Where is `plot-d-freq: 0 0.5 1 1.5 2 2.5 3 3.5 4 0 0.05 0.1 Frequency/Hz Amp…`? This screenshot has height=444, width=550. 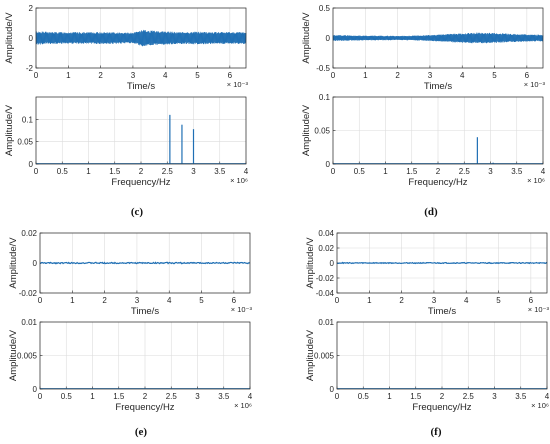 plot-d-freq: 0 0.5 1 1.5 2 2.5 3 3.5 4 0 0.05 0.1 Frequency/Hz Amp… is located at coordinates (423, 140).